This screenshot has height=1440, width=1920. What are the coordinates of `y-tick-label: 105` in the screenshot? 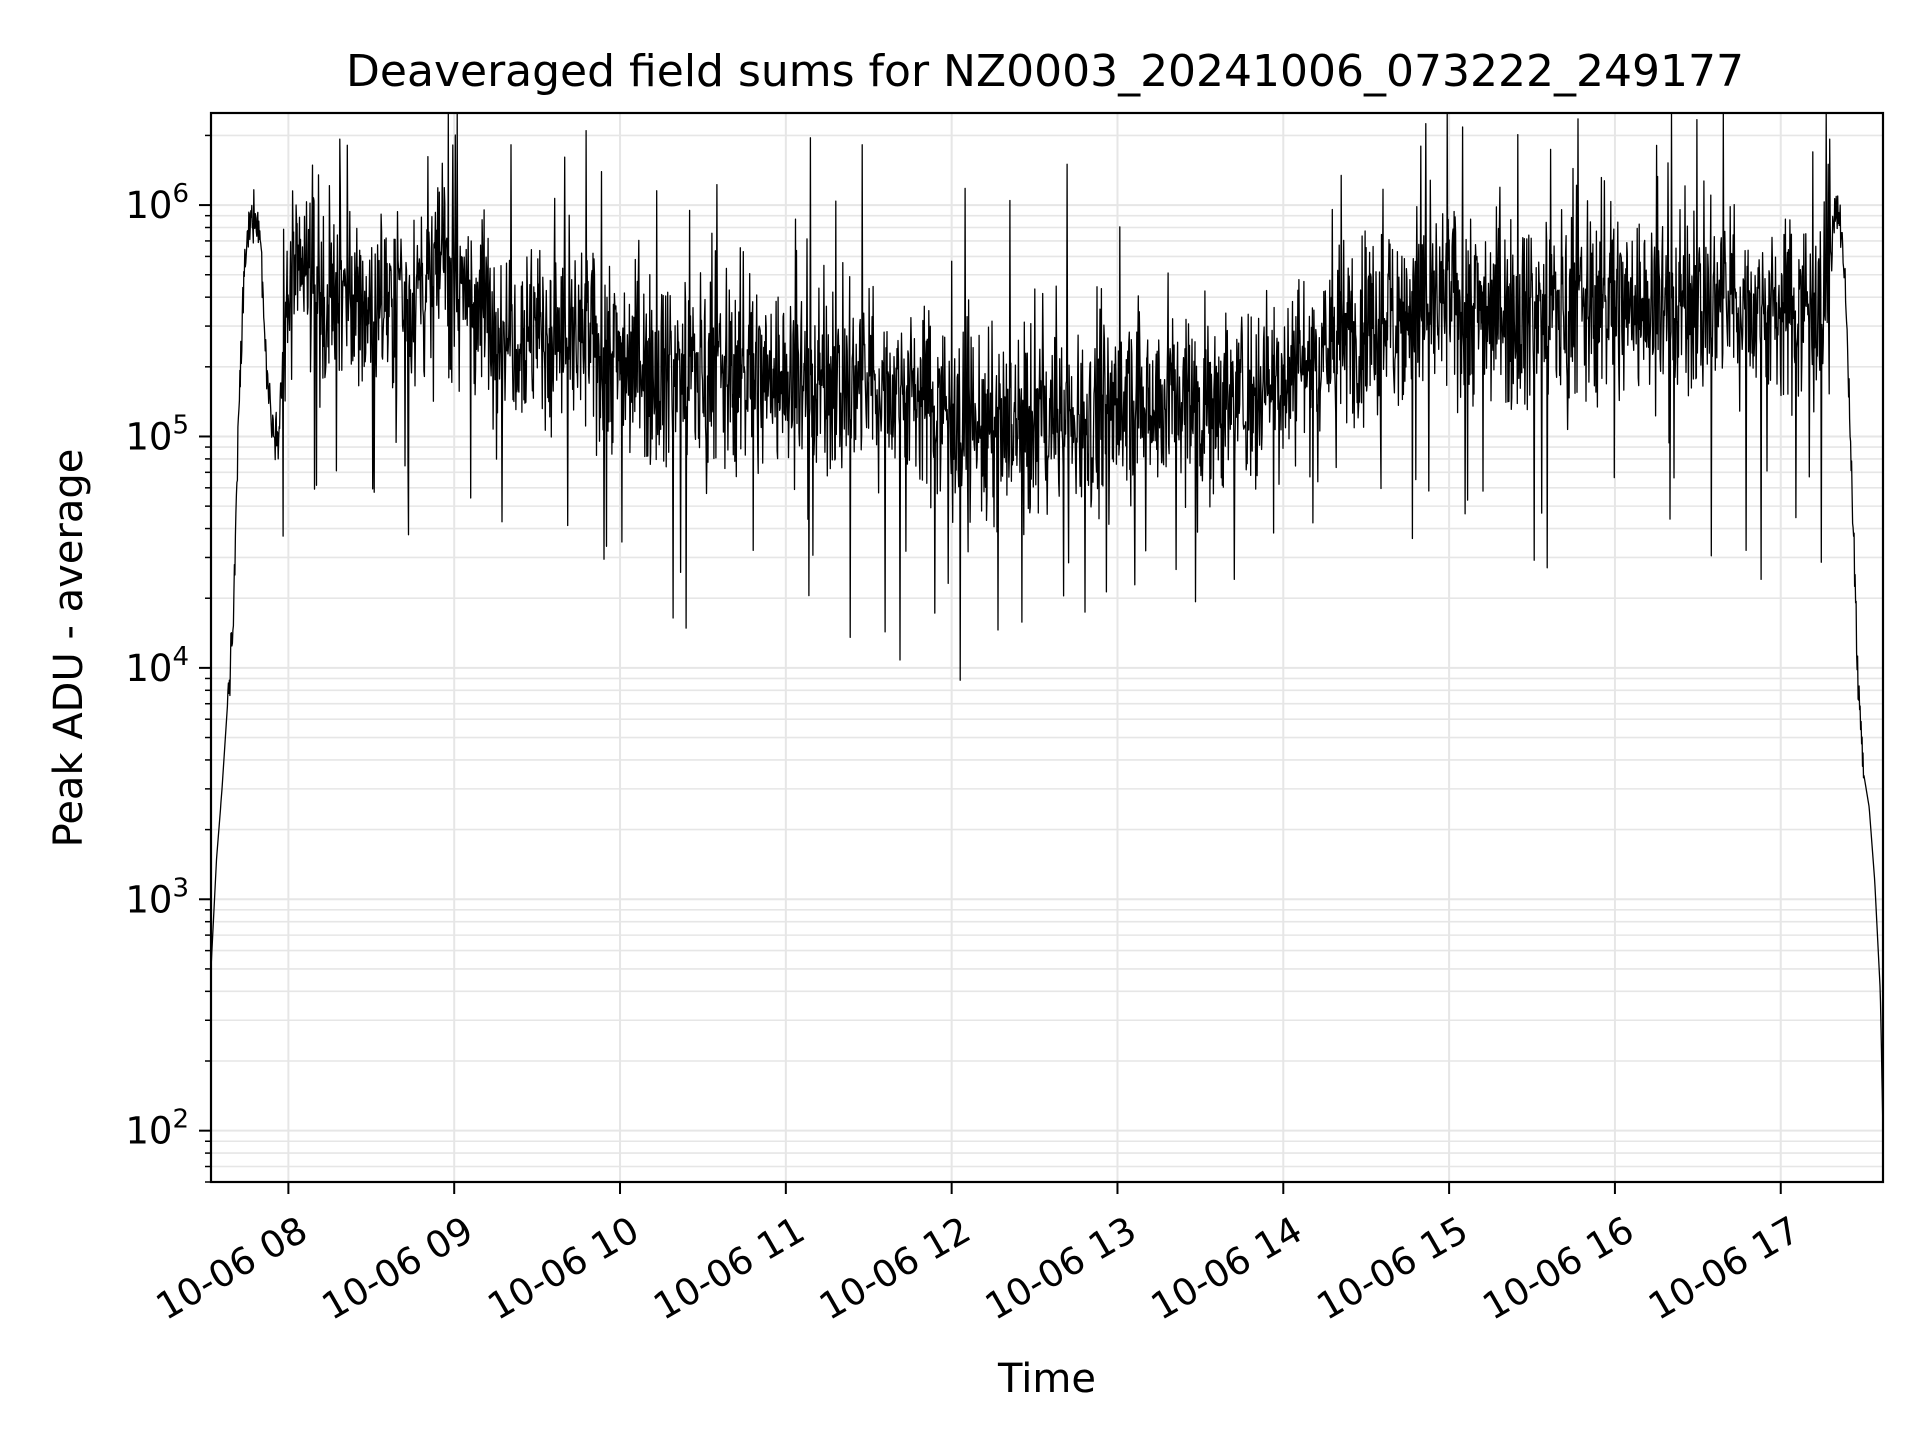 It's located at (157, 434).